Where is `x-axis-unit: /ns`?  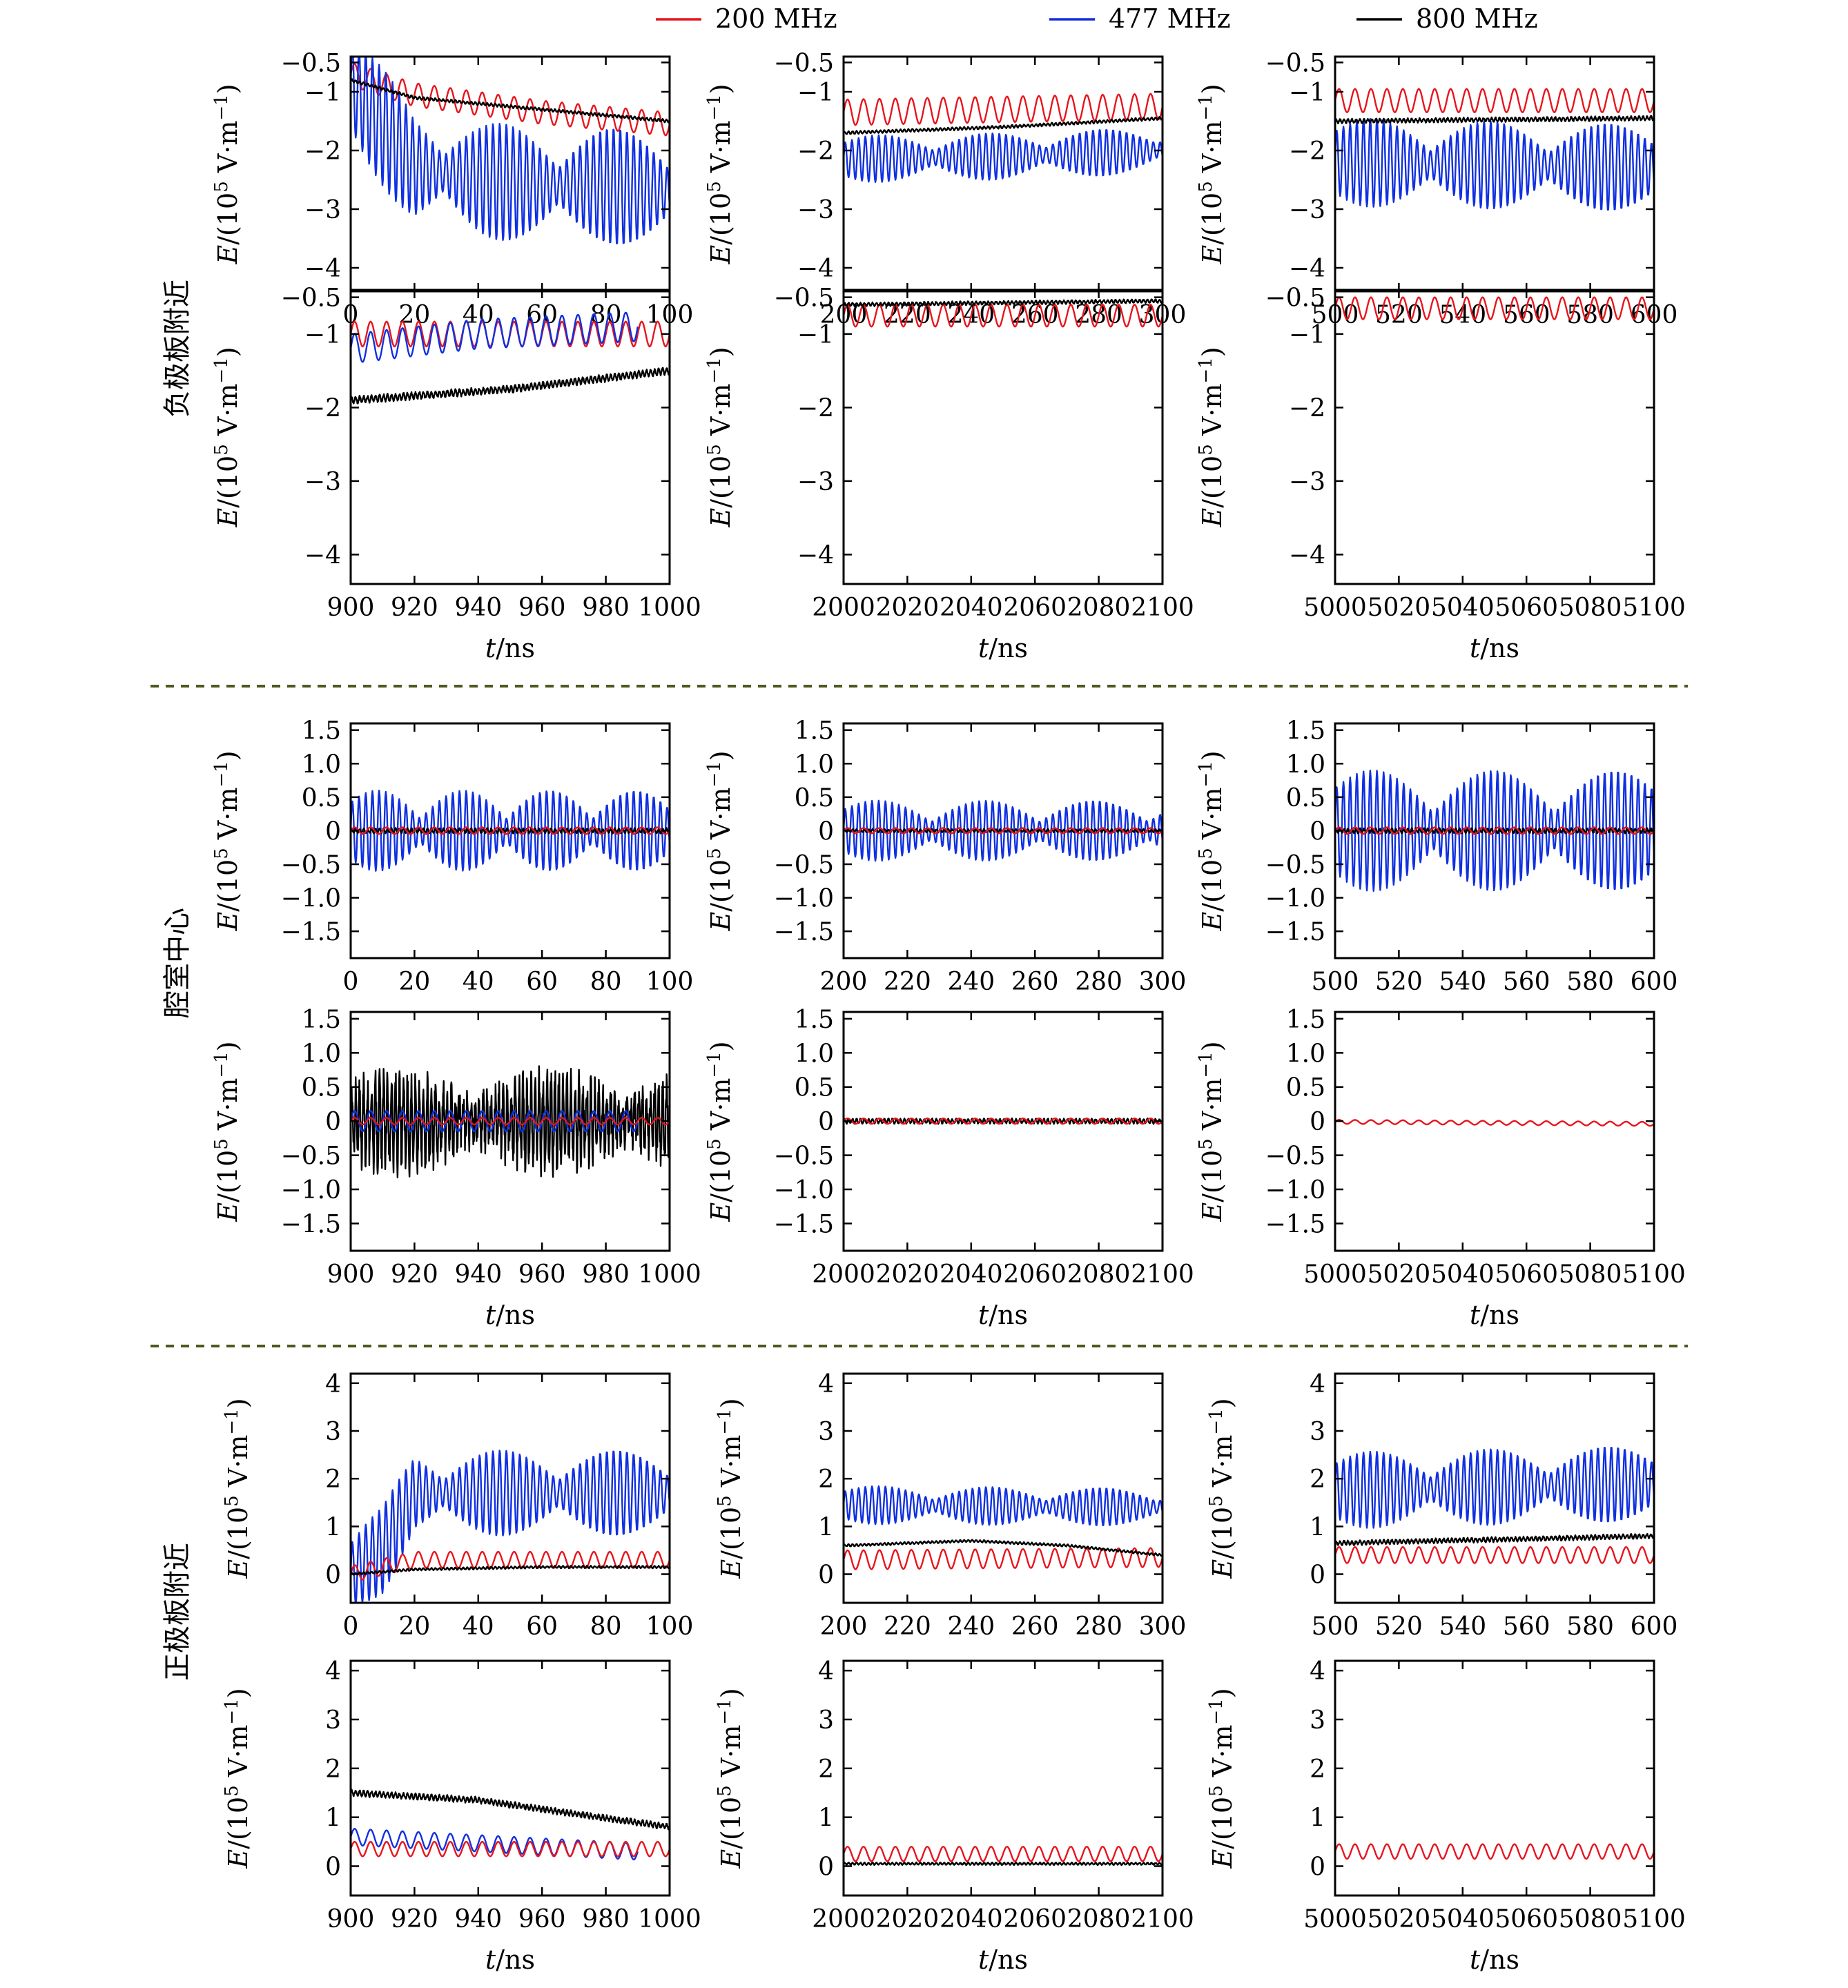 x-axis-unit: /ns is located at coordinates (1009, 1315).